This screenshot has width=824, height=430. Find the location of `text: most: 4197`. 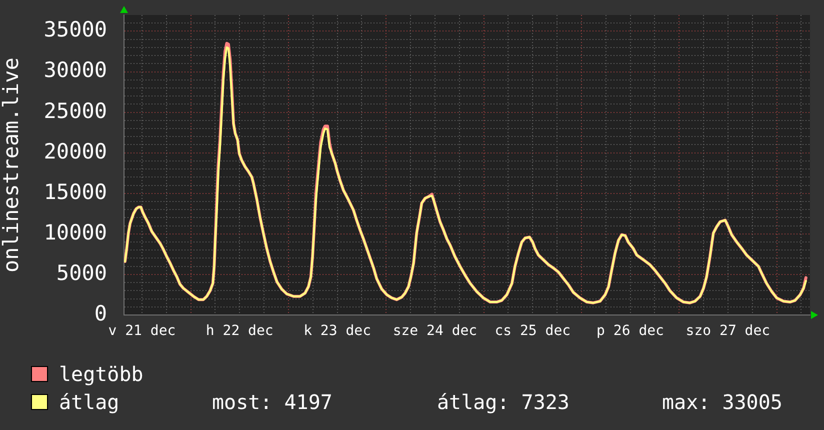

text: most: 4197 is located at coordinates (273, 402).